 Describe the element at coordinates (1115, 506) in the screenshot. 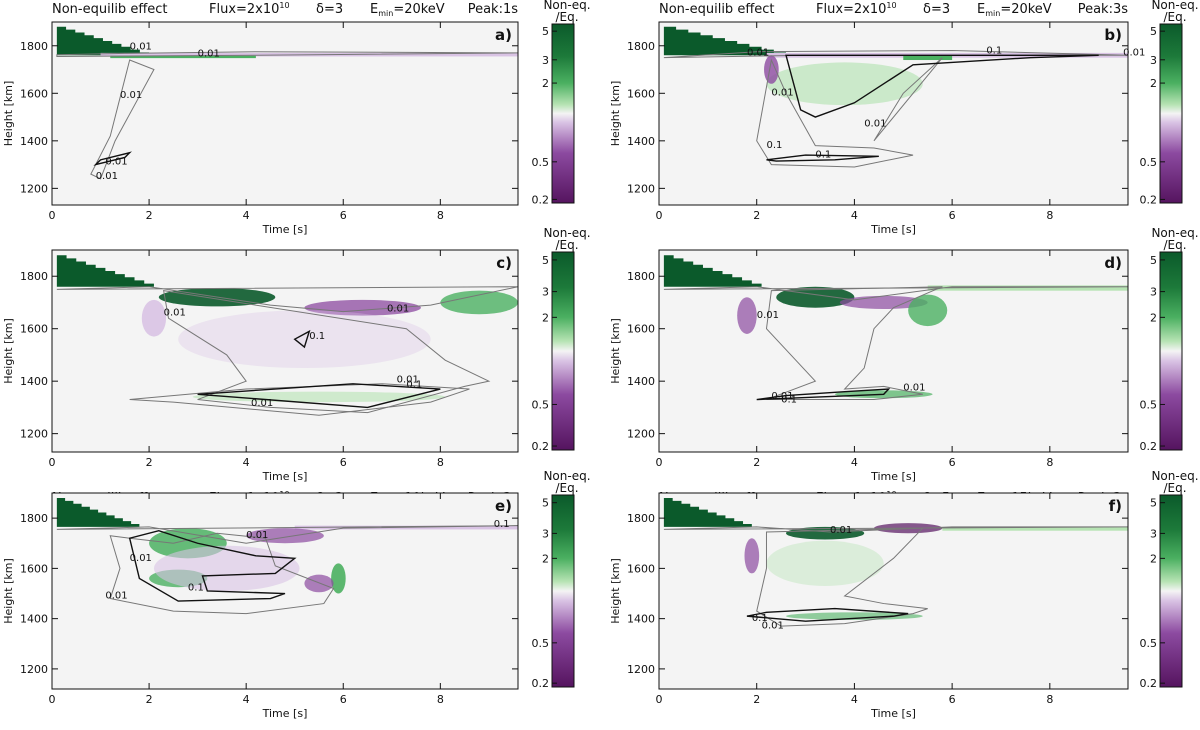

I see `panel-tag: f)` at that location.